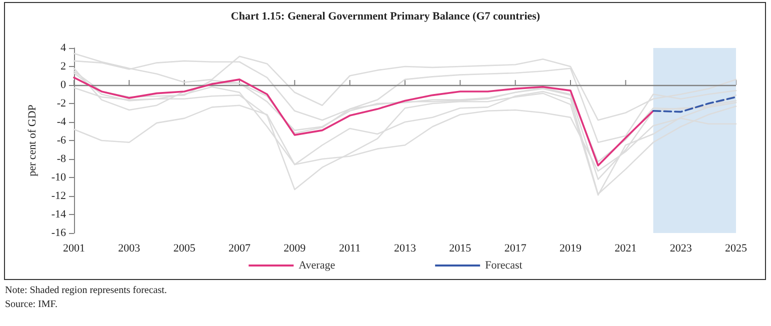 The image size is (771, 326). Describe the element at coordinates (63, 66) in the screenshot. I see `y-tick-label: 2` at that location.